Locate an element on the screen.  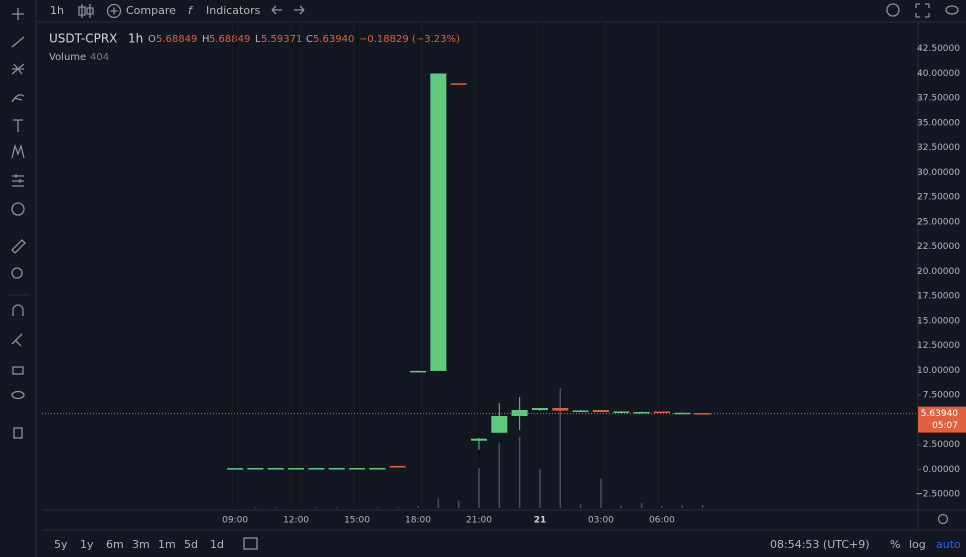
last-price-label: 5.63940 is located at coordinates (939, 414).